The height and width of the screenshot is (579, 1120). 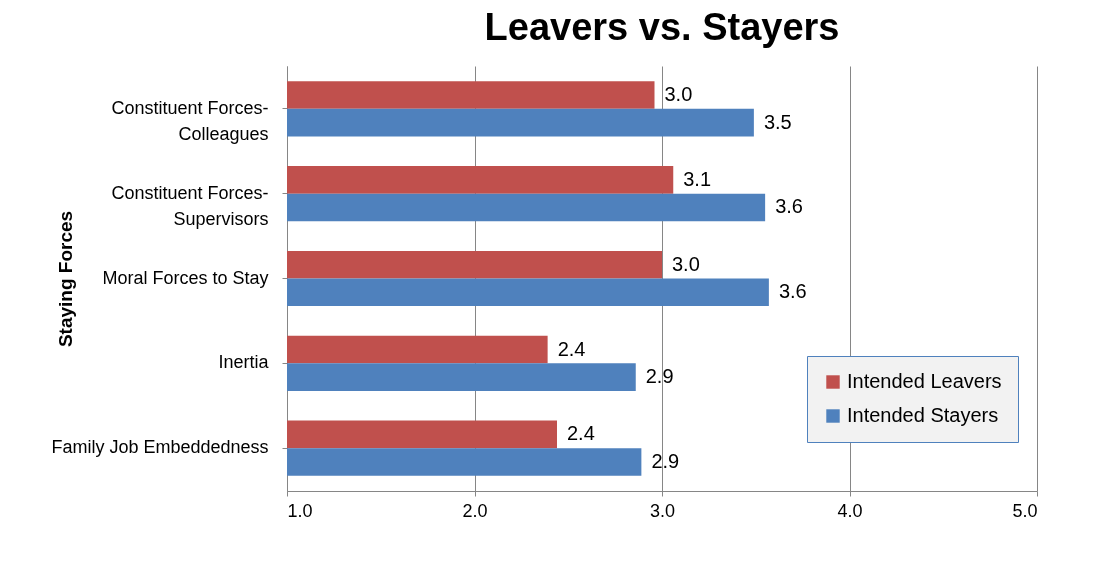 What do you see at coordinates (160, 447) in the screenshot?
I see `y-tick-label: Family Job Embeddedness` at bounding box center [160, 447].